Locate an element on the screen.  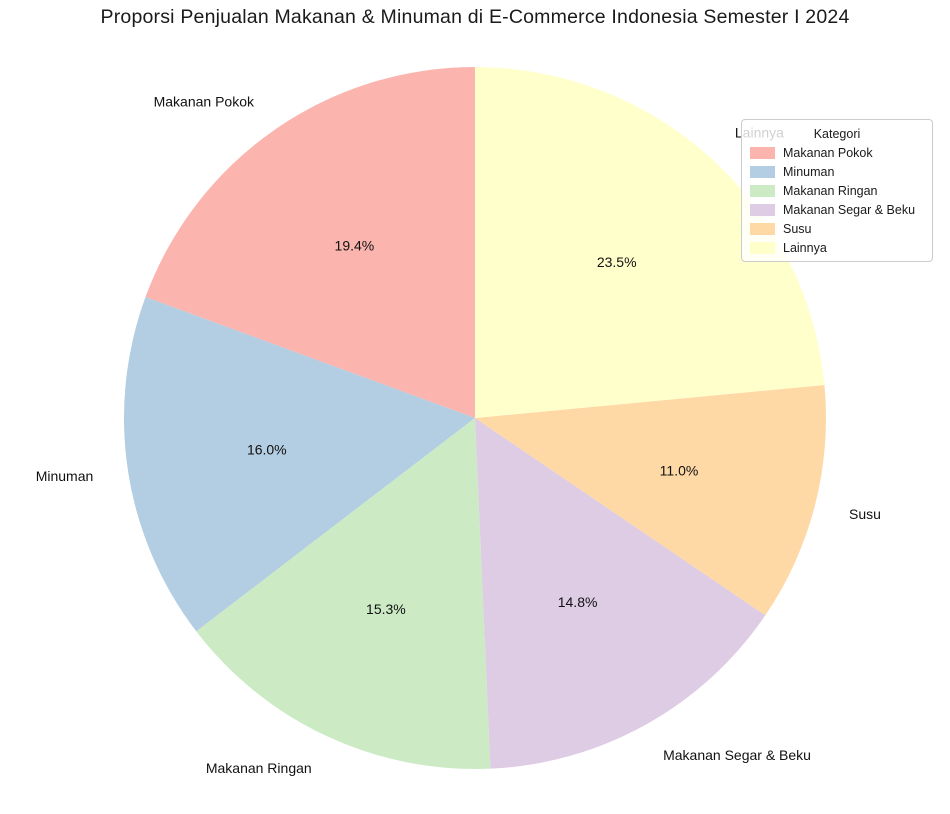
legend-item-label: Lainnya is located at coordinates (805, 247).